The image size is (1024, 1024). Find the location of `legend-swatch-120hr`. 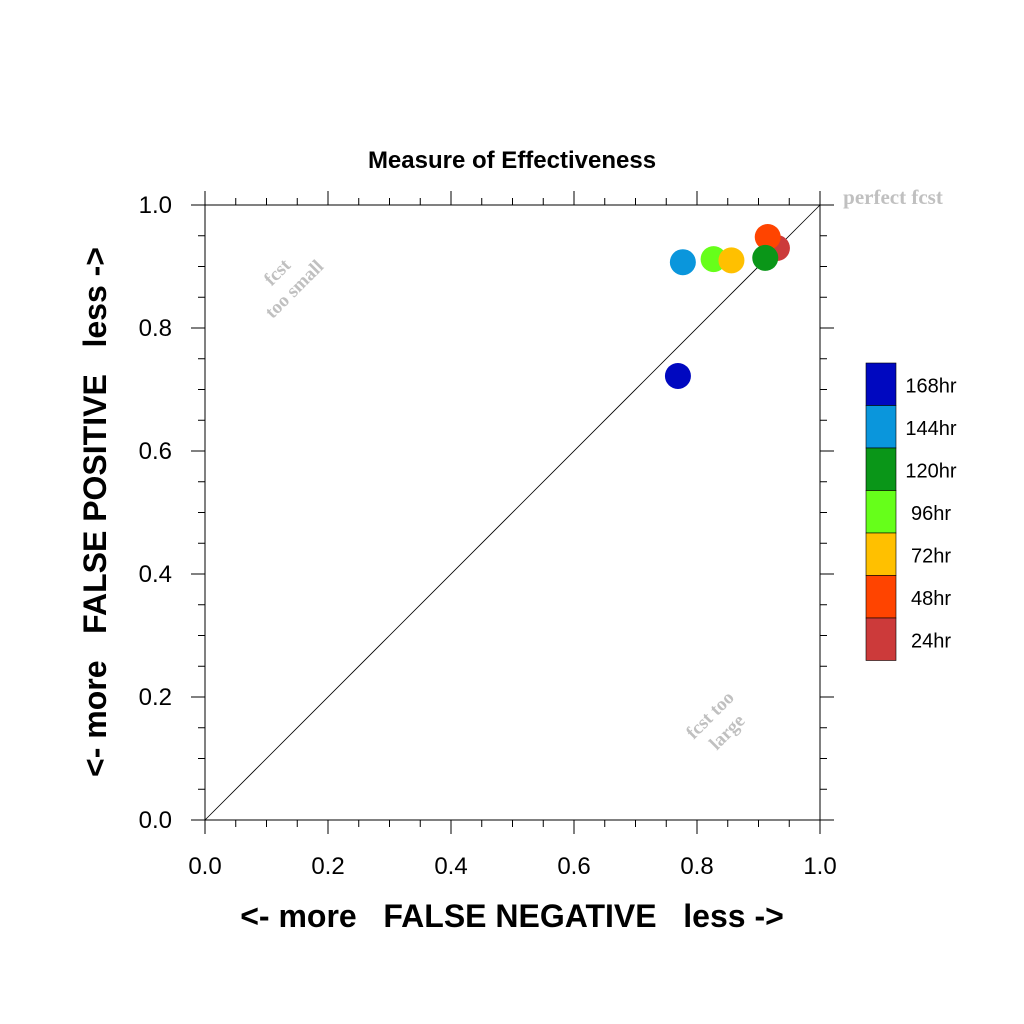

legend-swatch-120hr is located at coordinates (881, 469).